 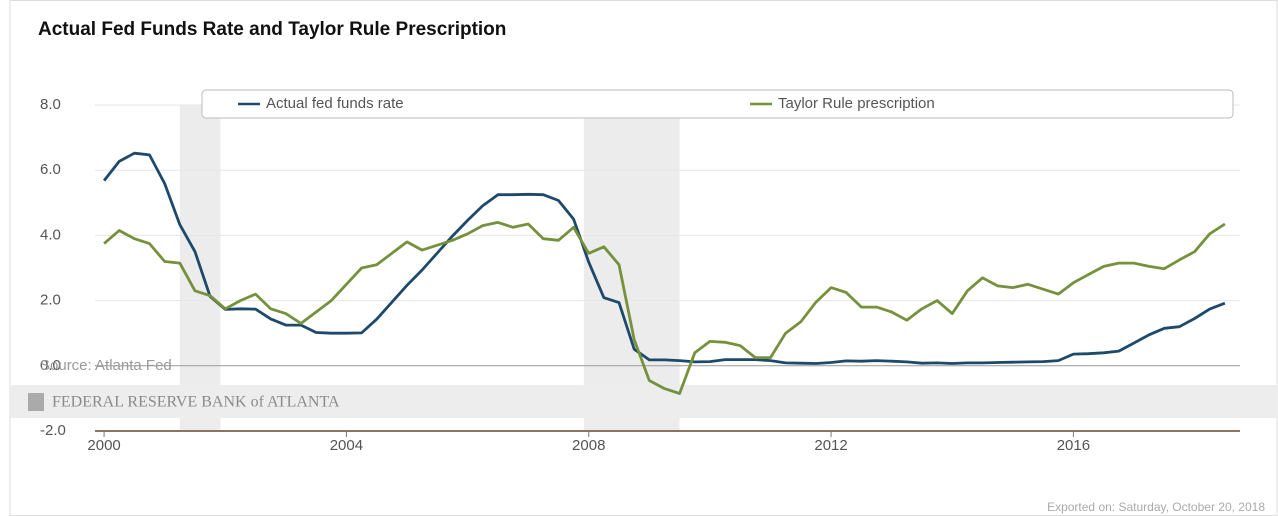 I want to click on legend-label: Taylor Rule prescription, so click(x=856, y=103).